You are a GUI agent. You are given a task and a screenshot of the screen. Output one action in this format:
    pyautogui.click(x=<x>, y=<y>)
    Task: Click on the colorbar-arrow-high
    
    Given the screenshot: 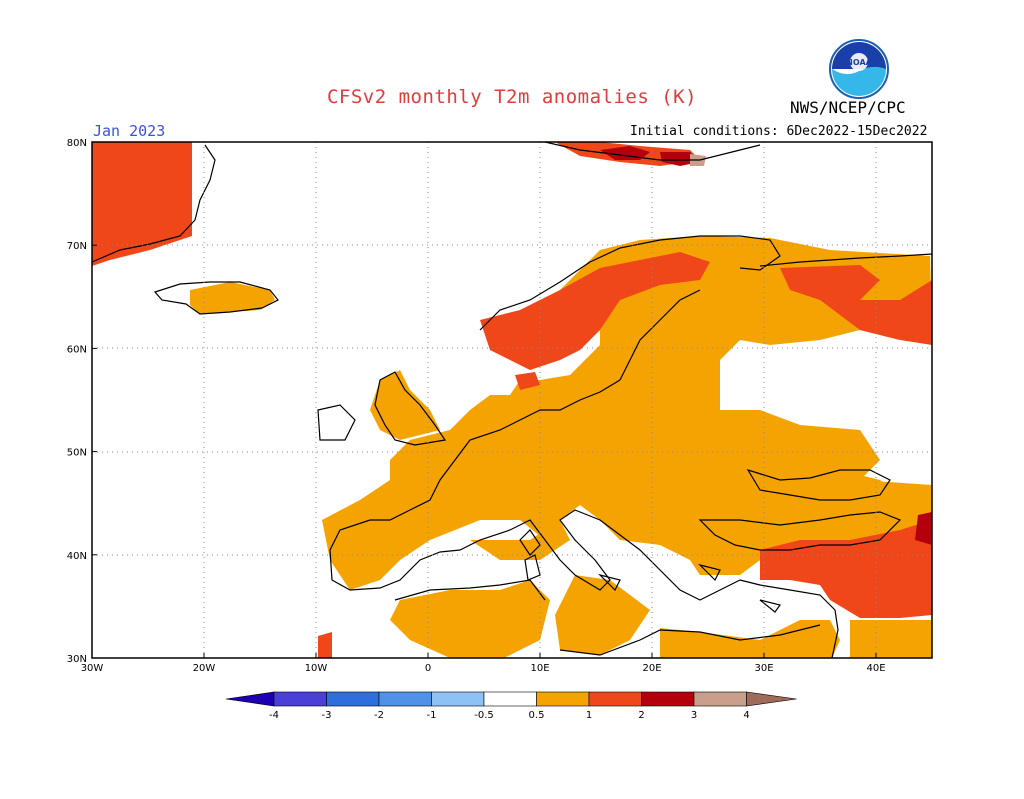 What is the action you would take?
    pyautogui.click(x=771, y=699)
    